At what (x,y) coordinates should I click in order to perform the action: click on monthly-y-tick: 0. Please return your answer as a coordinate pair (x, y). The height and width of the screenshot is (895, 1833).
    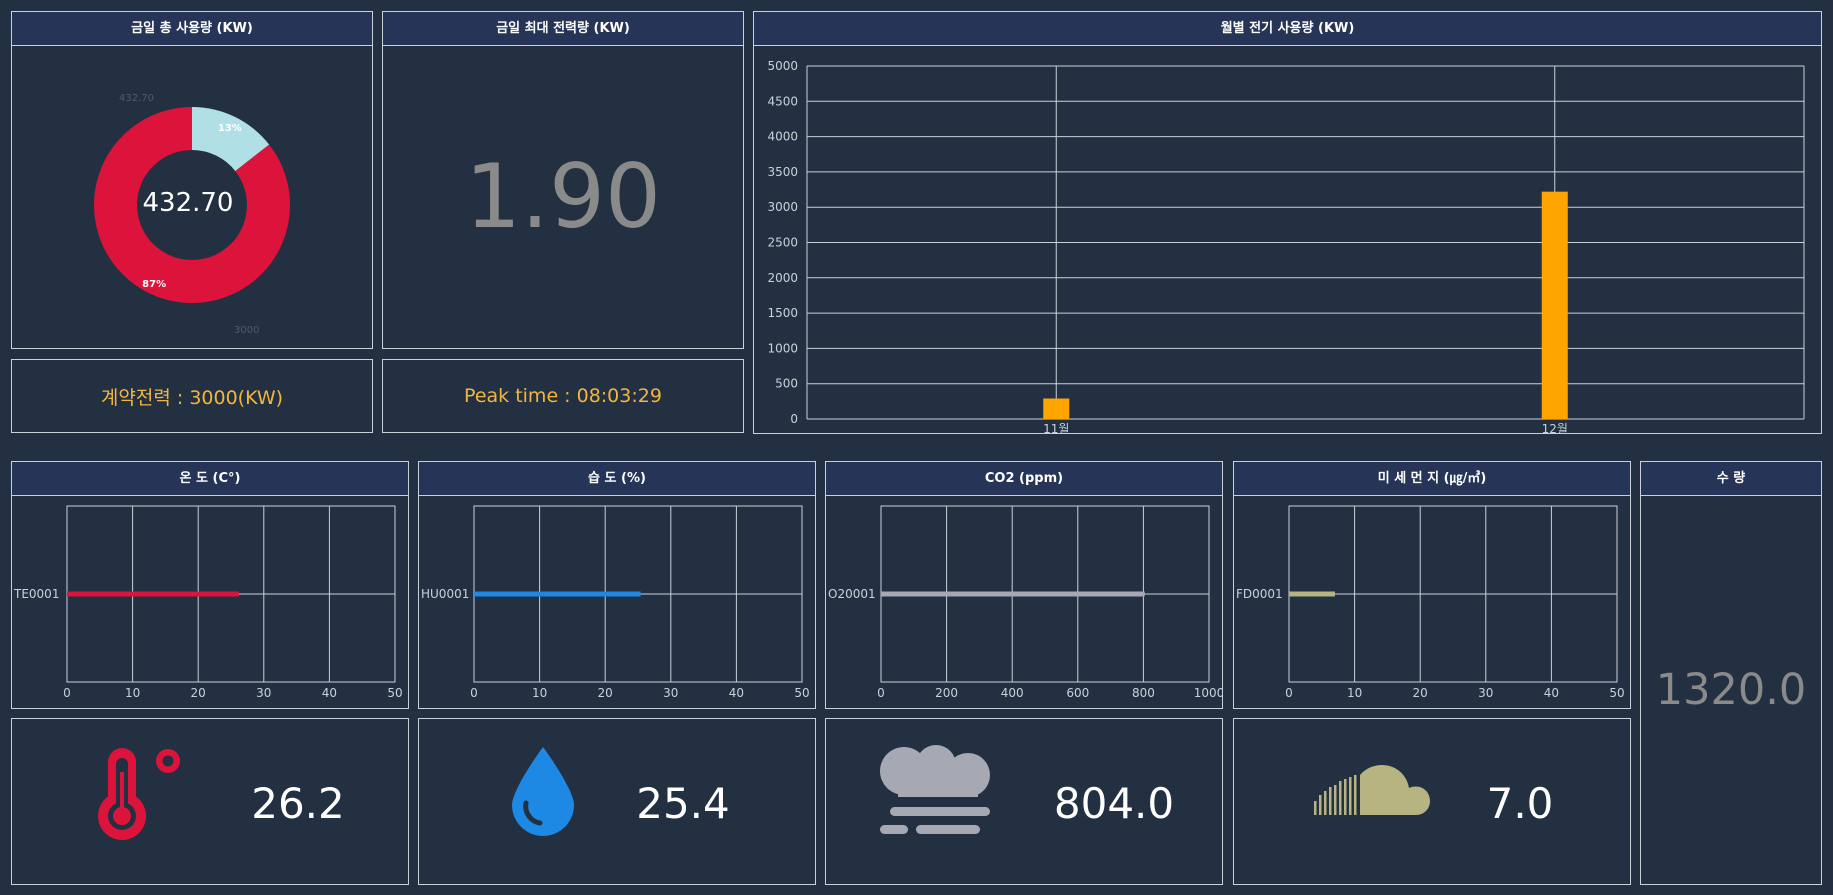
    Looking at the image, I should click on (794, 419).